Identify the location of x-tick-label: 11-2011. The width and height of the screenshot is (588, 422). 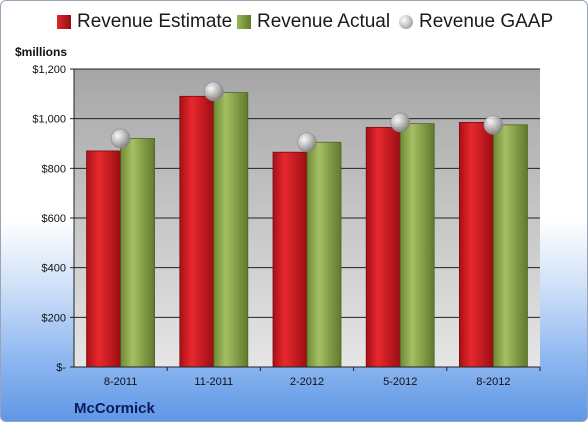
(213, 382).